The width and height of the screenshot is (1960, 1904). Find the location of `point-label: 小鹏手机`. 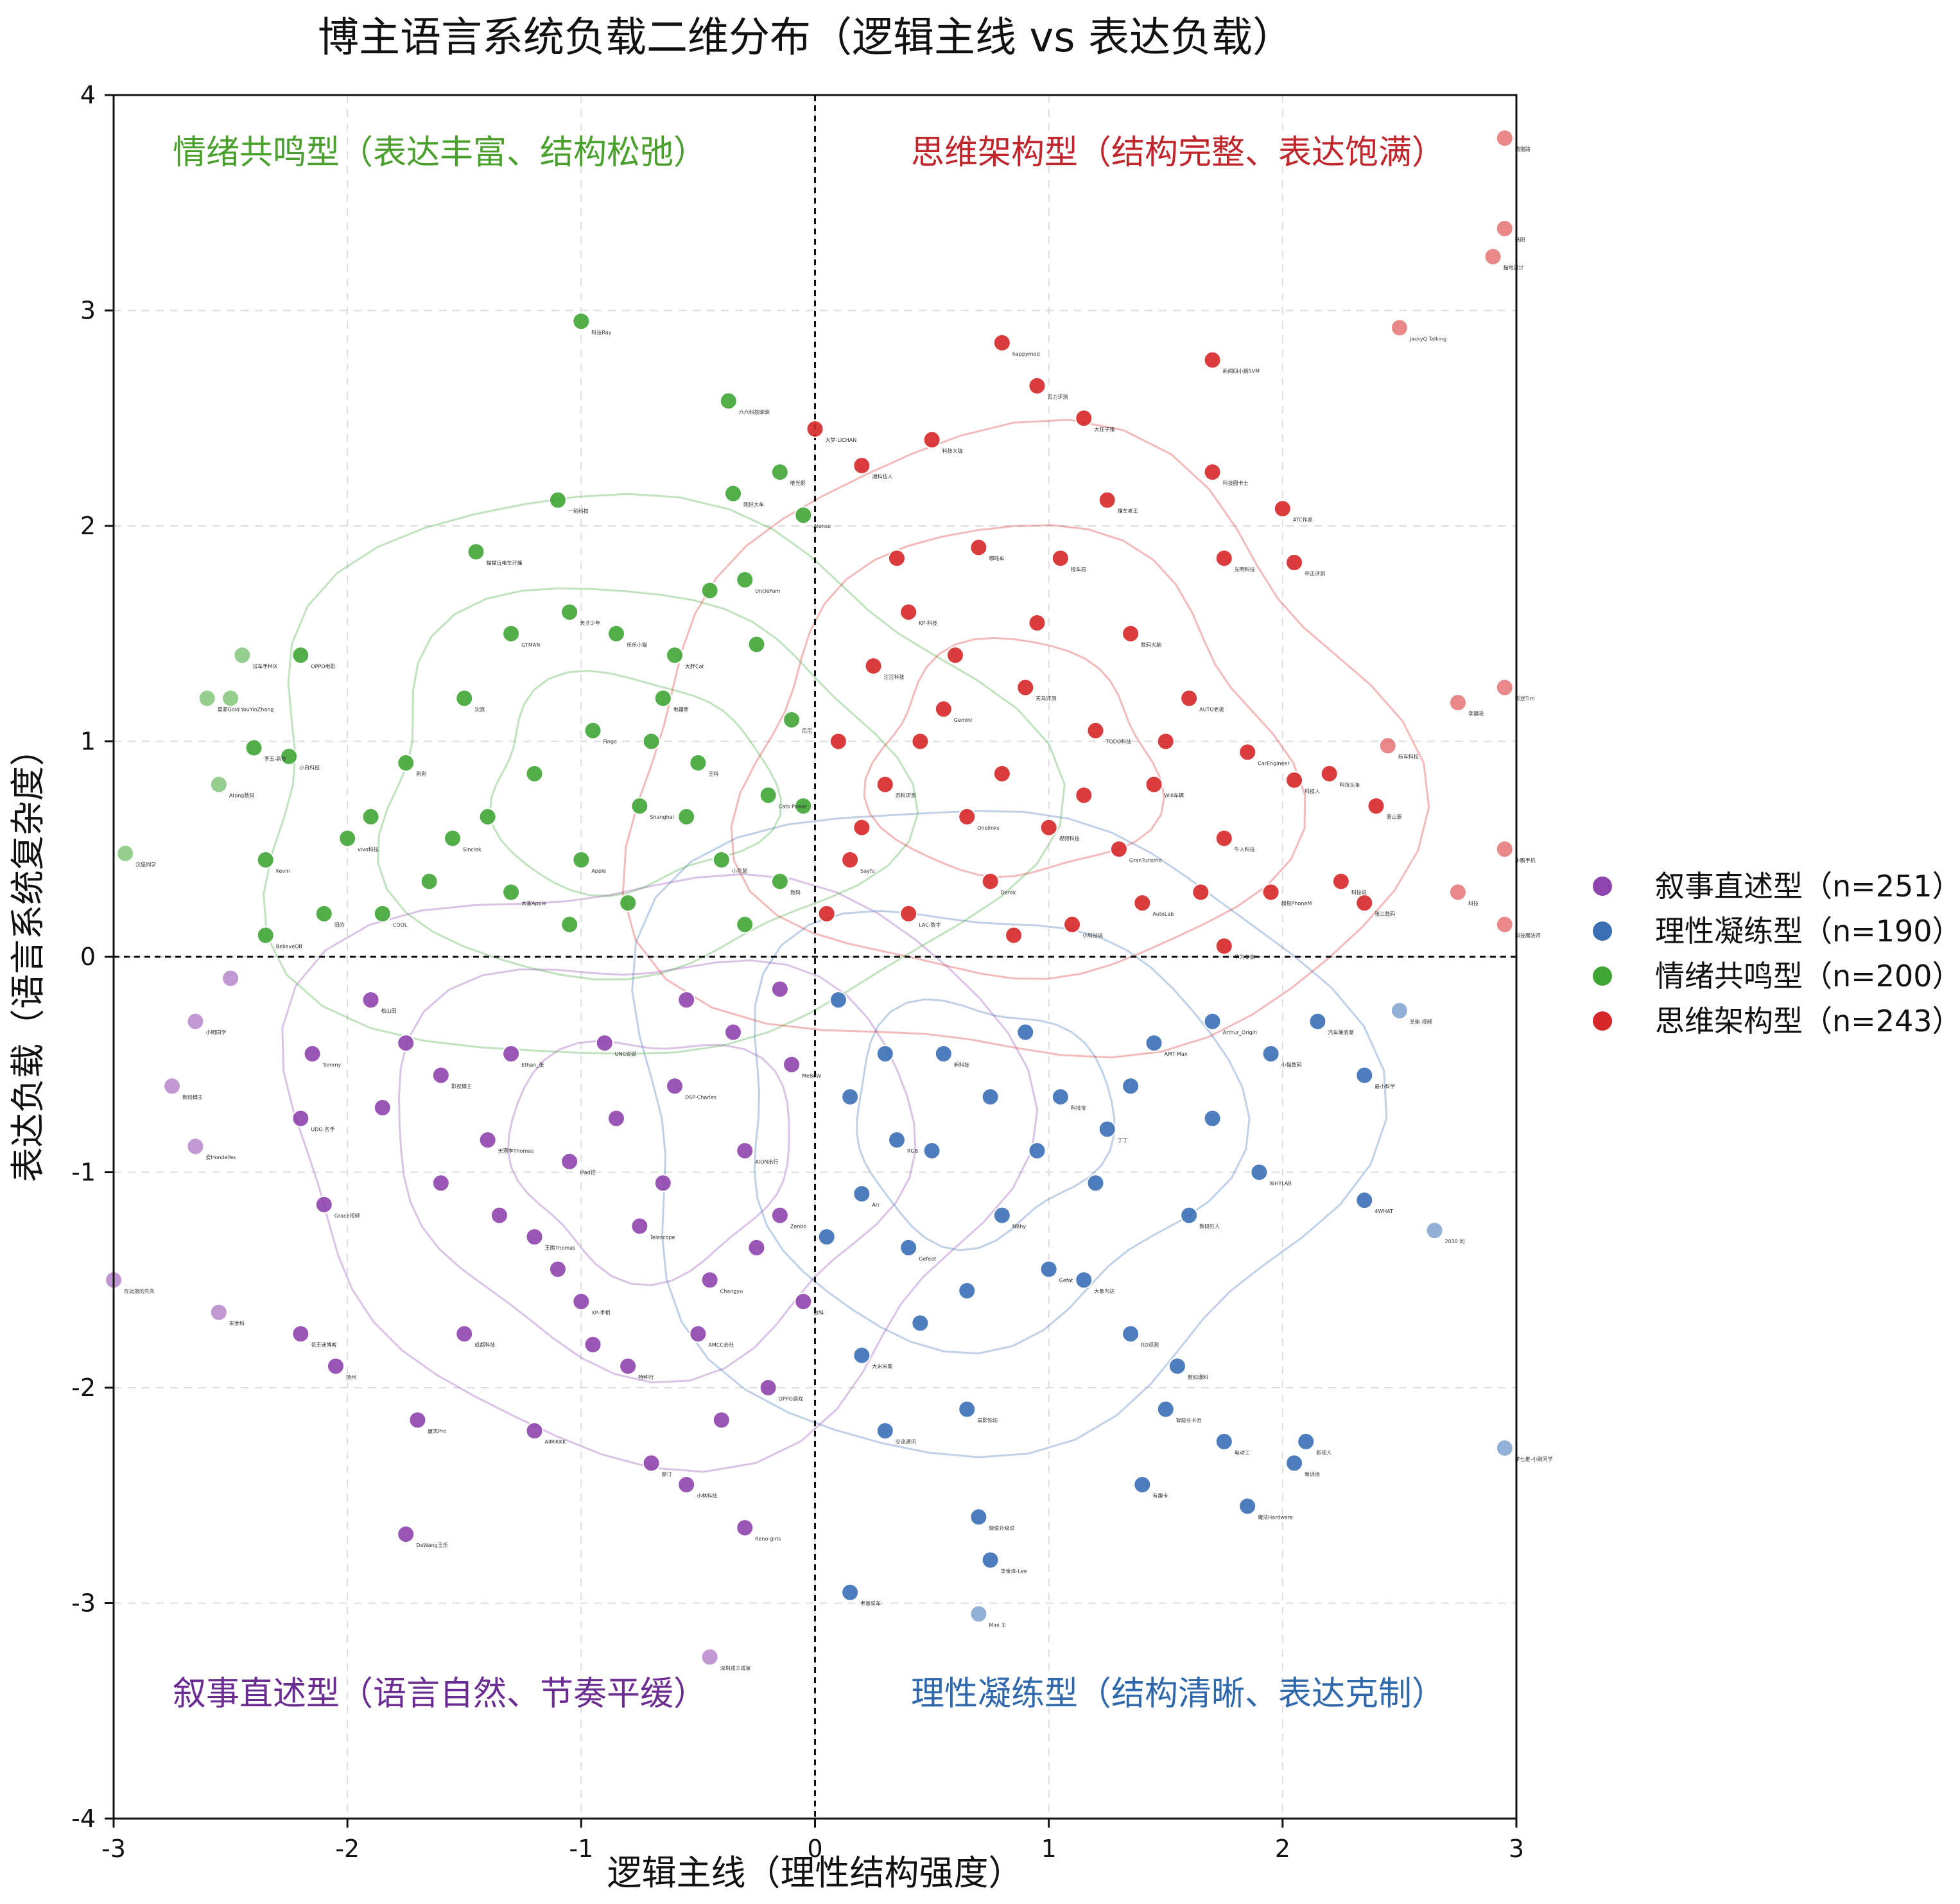

point-label: 小鹏手机 is located at coordinates (1525, 860).